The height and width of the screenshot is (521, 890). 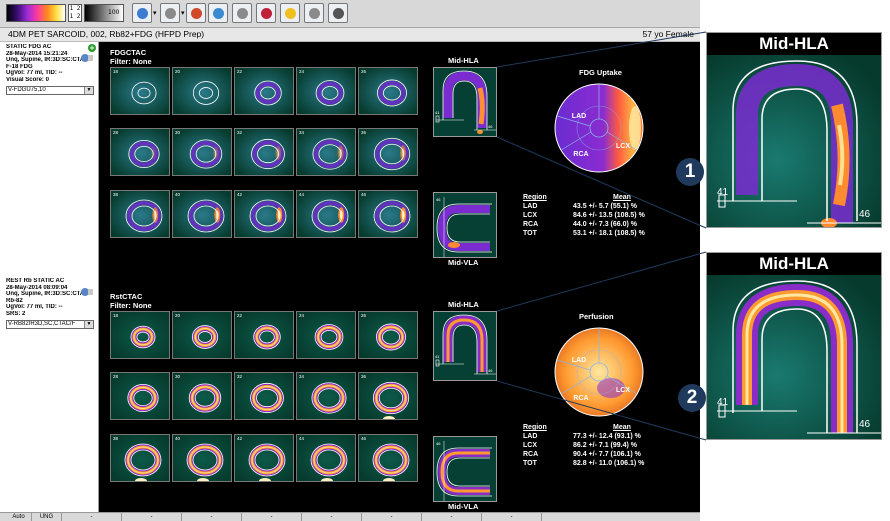 What do you see at coordinates (266, 13) in the screenshot?
I see `target-button` at bounding box center [266, 13].